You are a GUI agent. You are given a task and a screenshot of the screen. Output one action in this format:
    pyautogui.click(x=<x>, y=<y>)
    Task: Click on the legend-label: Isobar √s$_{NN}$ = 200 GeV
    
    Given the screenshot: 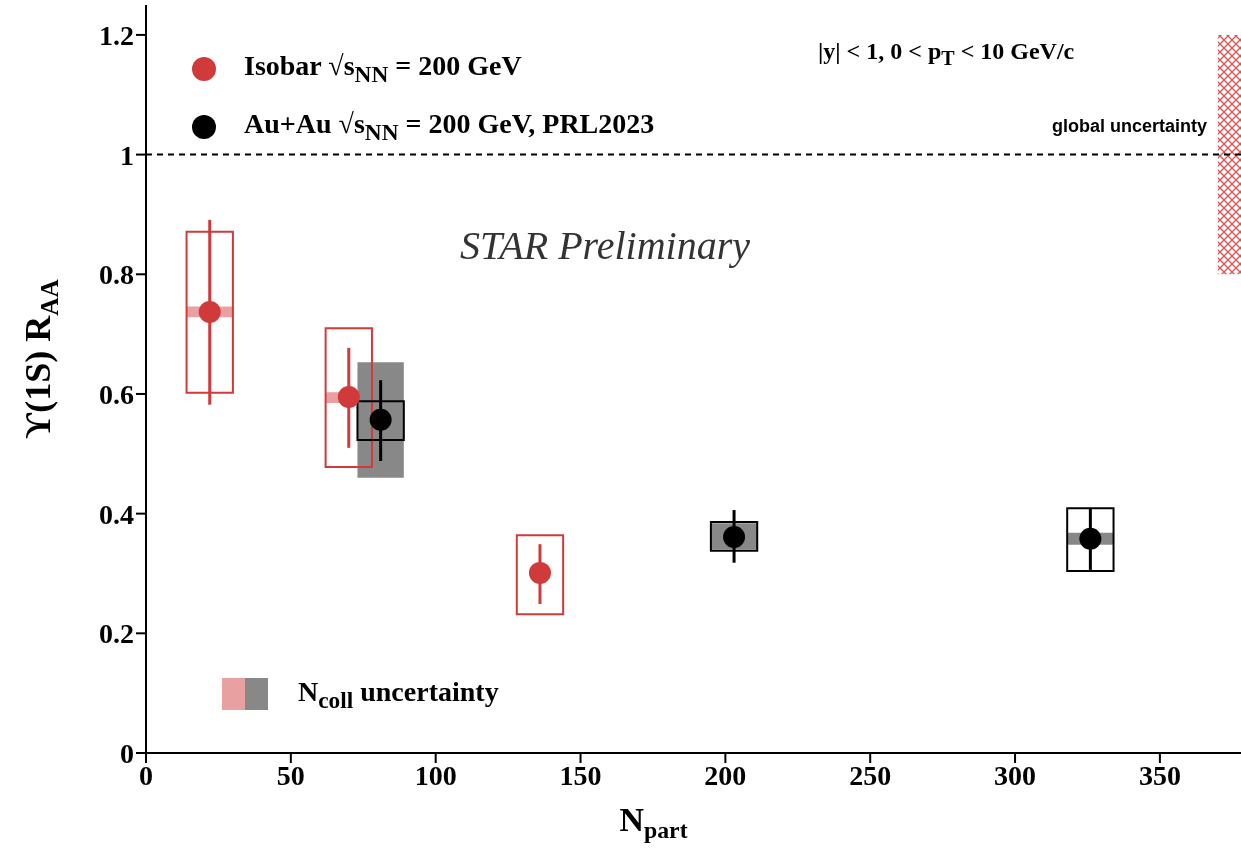 What is the action you would take?
    pyautogui.click(x=383, y=68)
    